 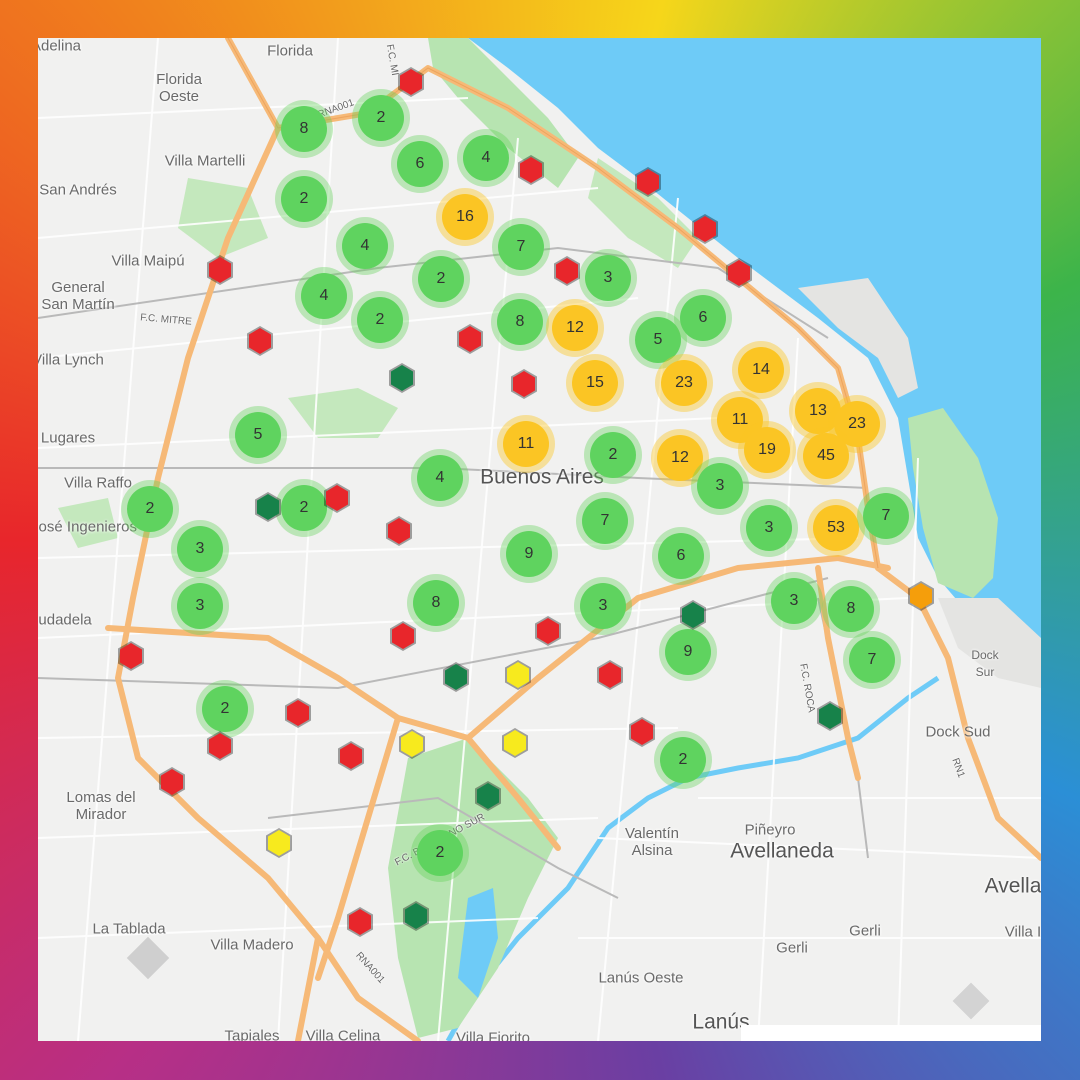 What do you see at coordinates (770, 830) in the screenshot?
I see `place-label-pineyro: Piñeyro` at bounding box center [770, 830].